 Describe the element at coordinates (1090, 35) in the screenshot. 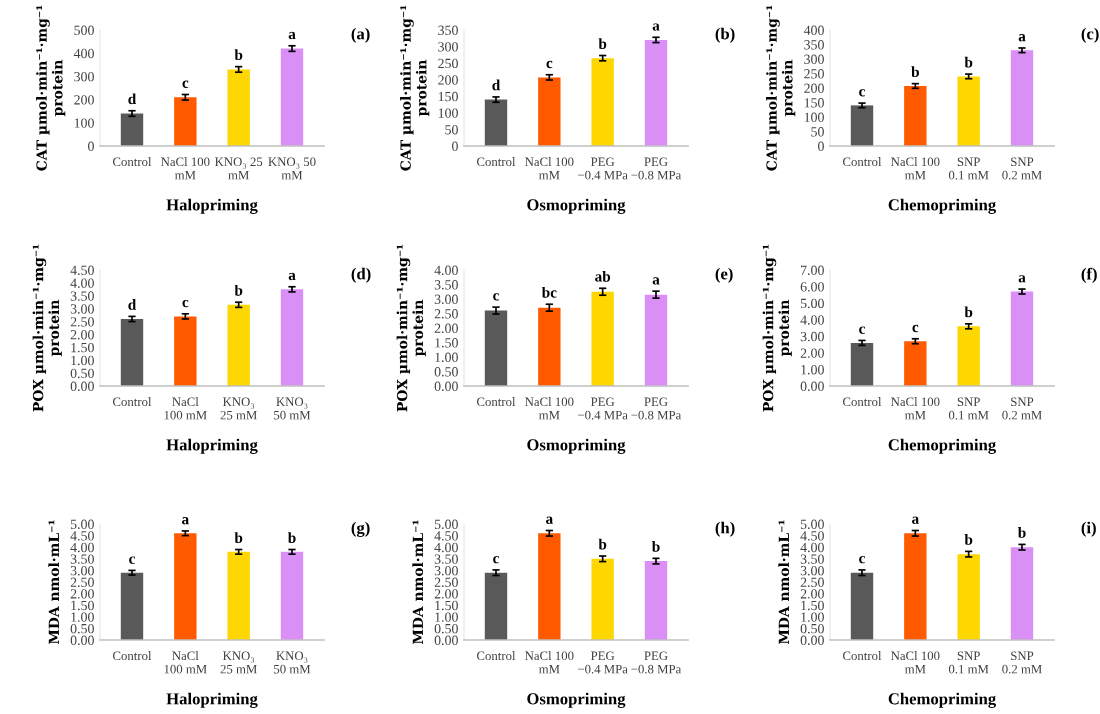

I see `text: (c)` at that location.